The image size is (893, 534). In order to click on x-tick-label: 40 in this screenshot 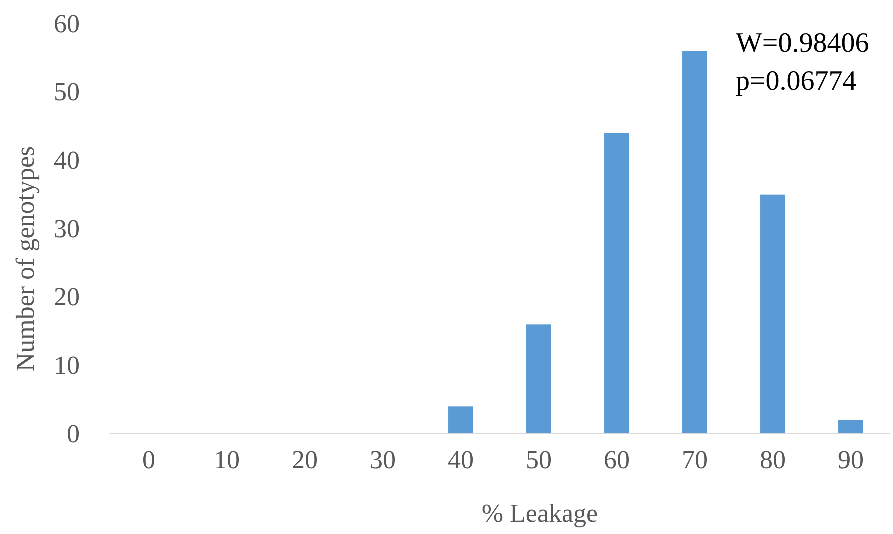, I will do `click(461, 459)`.